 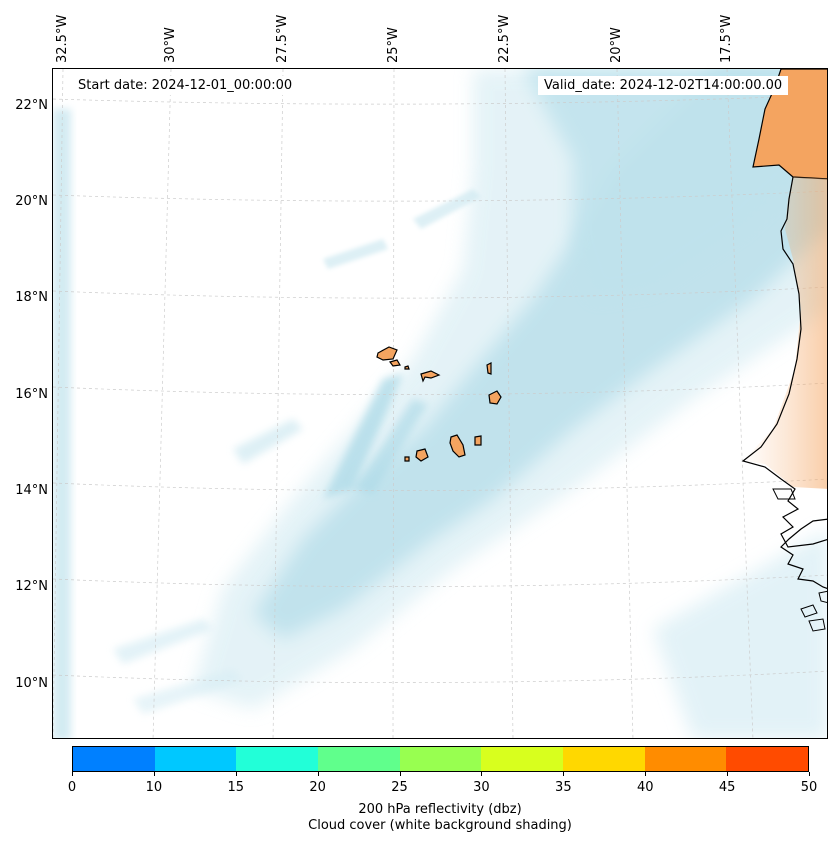 What do you see at coordinates (784, 494) in the screenshot?
I see `senegal-inlet` at bounding box center [784, 494].